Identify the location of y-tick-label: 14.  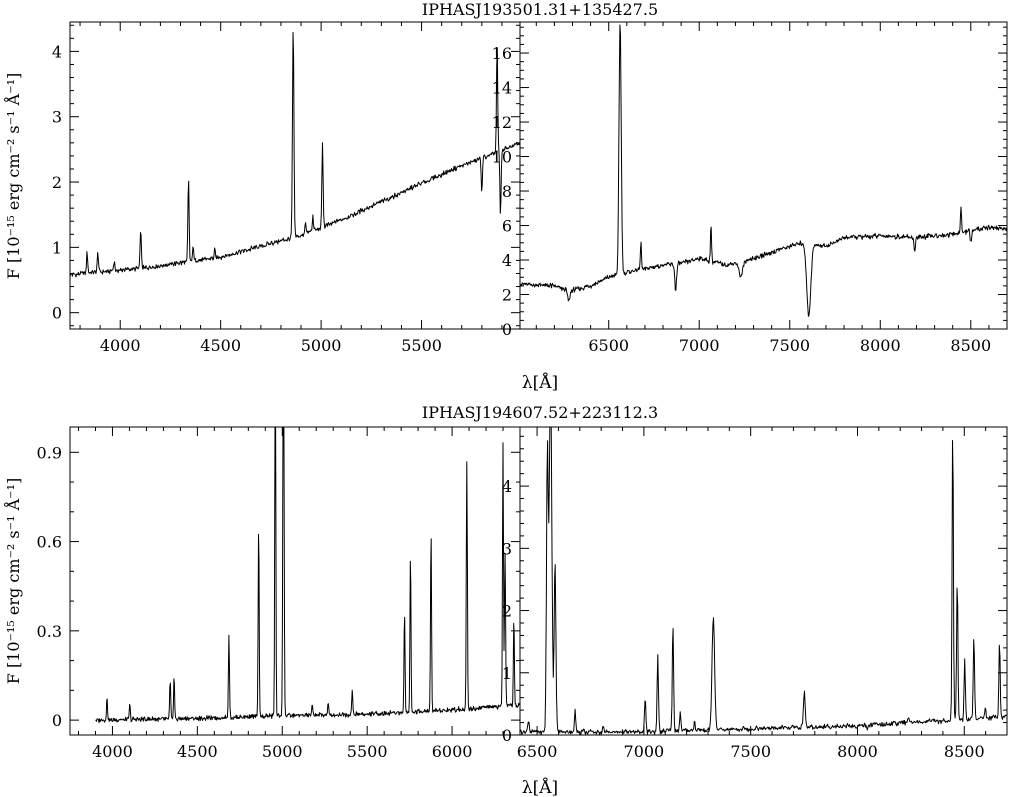
(502, 88).